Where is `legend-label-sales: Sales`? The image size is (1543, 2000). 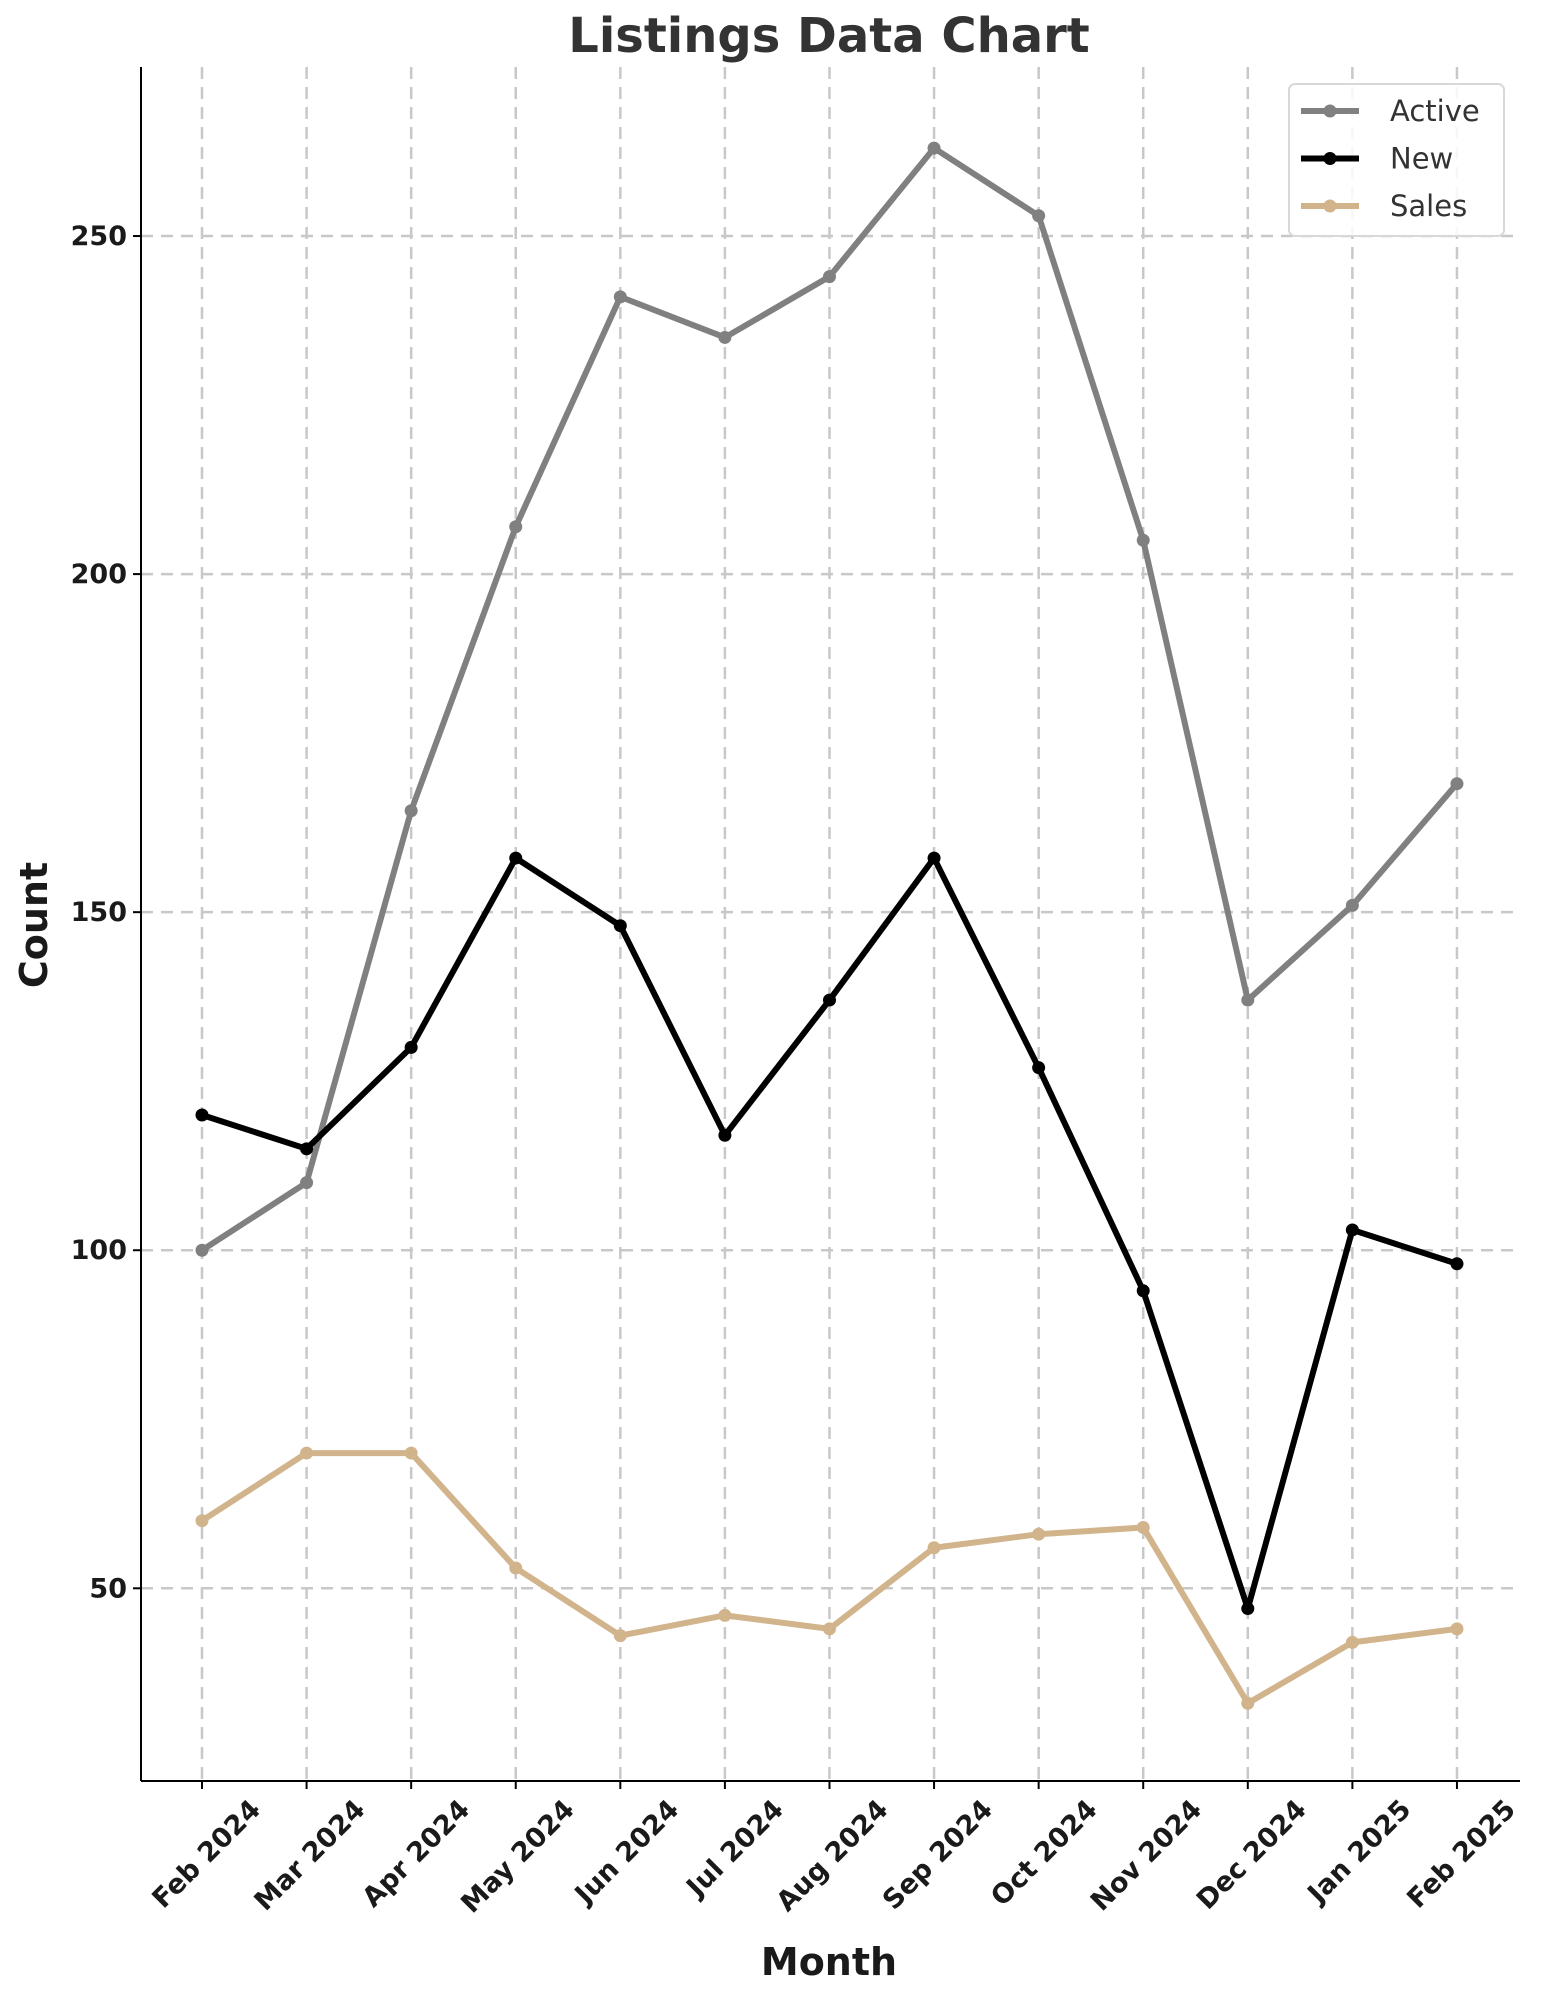 legend-label-sales: Sales is located at coordinates (1428, 206).